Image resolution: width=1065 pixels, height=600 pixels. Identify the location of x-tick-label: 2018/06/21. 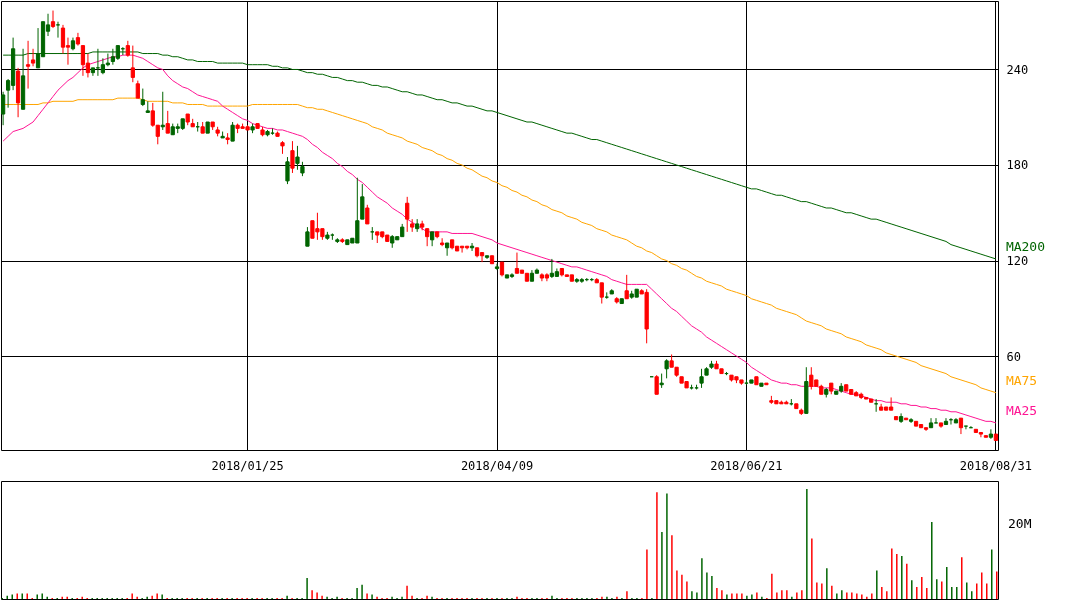
(746, 465).